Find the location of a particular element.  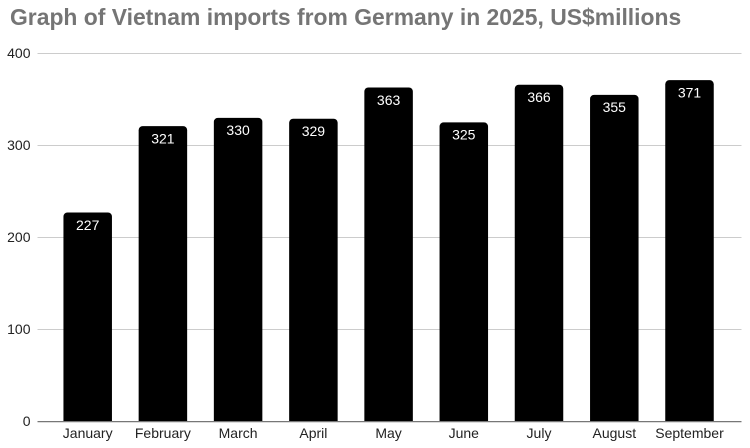

svg-text: 321 is located at coordinates (163, 138).